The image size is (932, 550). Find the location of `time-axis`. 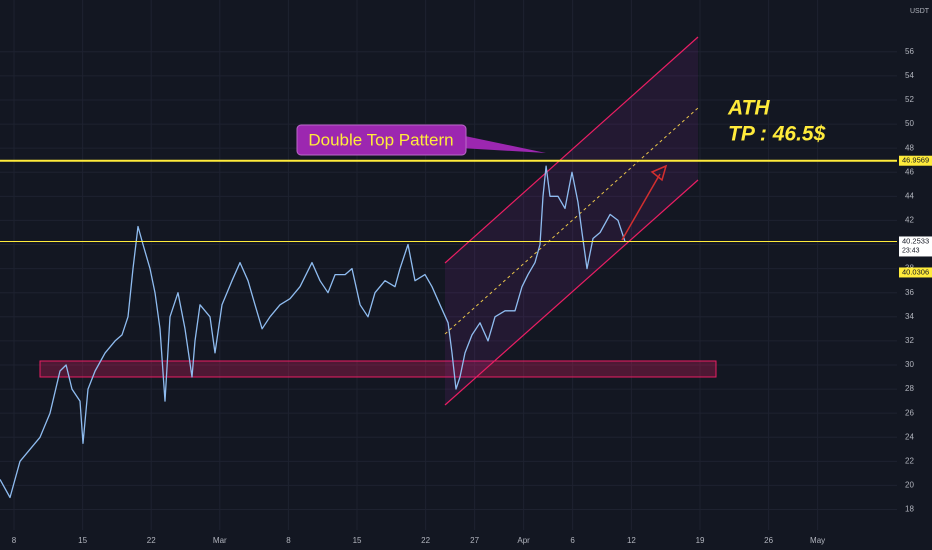

time-axis is located at coordinates (466, 540).